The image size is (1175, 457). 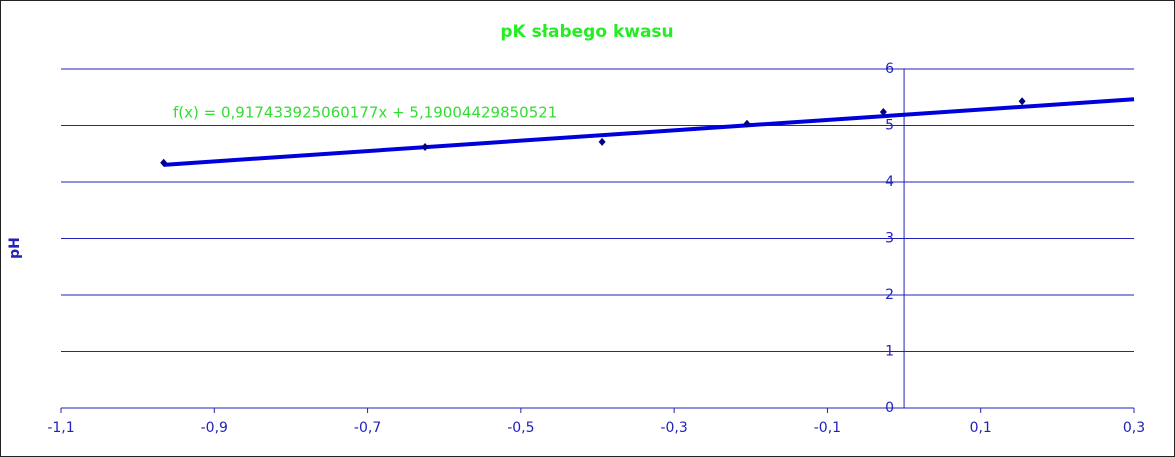 What do you see at coordinates (586, 32) in the screenshot?
I see `chart-title: pK słabego kwasu` at bounding box center [586, 32].